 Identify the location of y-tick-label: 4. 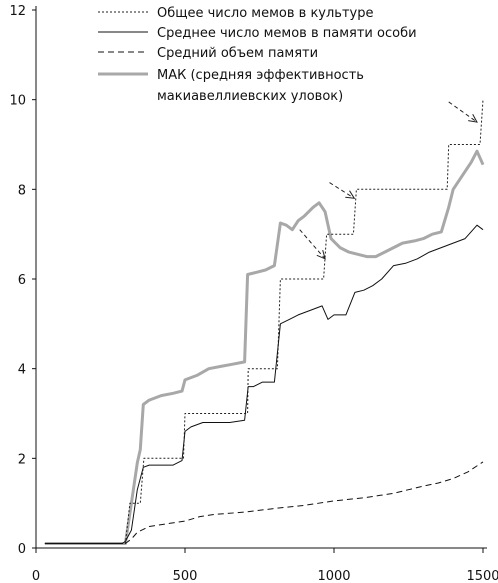
(22, 370).